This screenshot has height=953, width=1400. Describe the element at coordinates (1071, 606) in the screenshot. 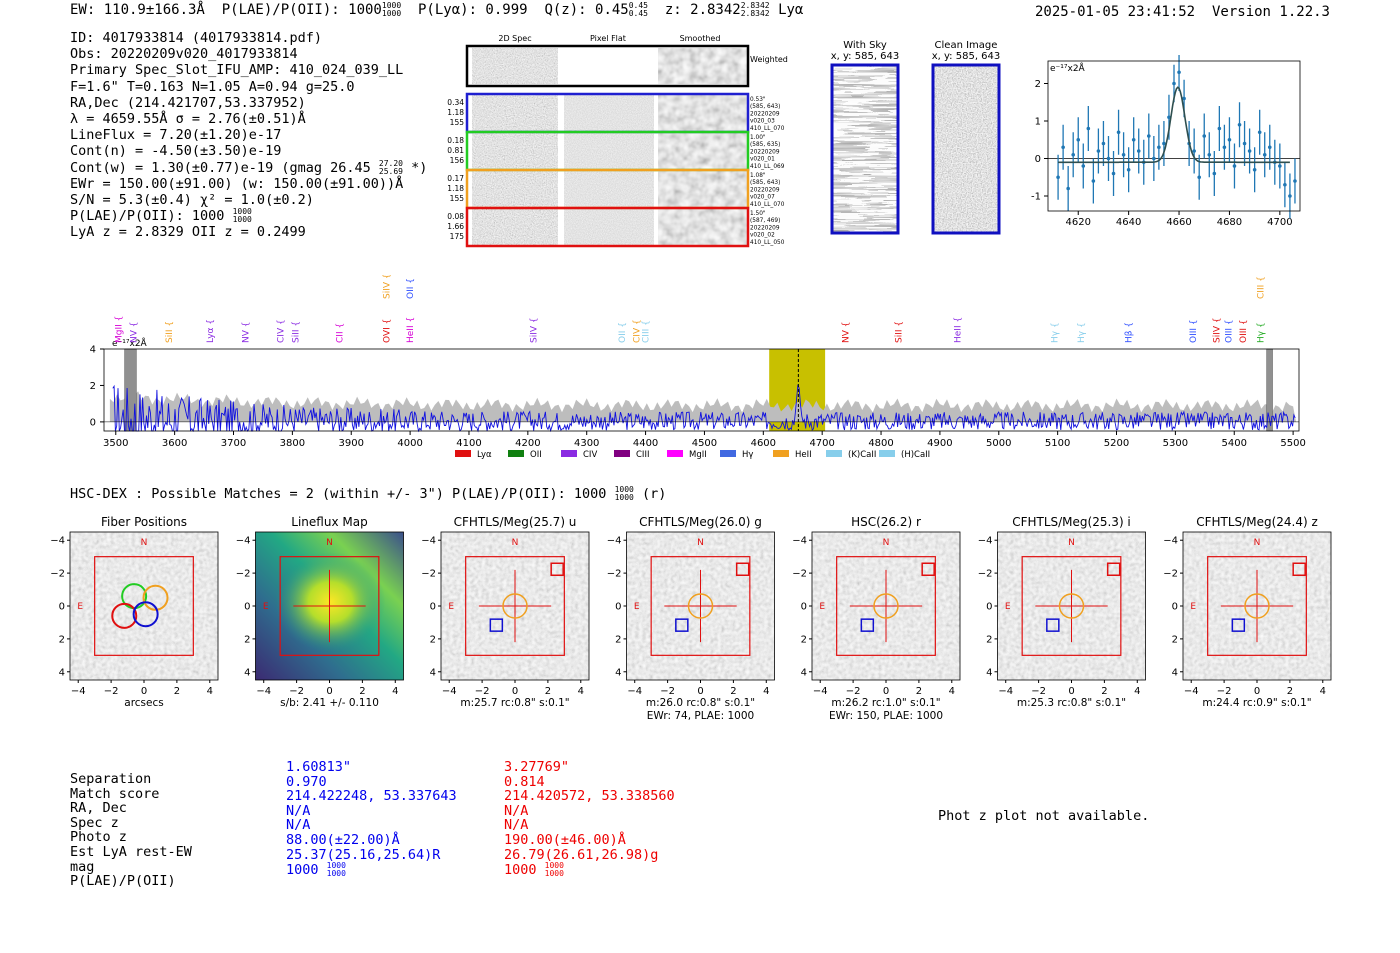

I see `search-box` at that location.